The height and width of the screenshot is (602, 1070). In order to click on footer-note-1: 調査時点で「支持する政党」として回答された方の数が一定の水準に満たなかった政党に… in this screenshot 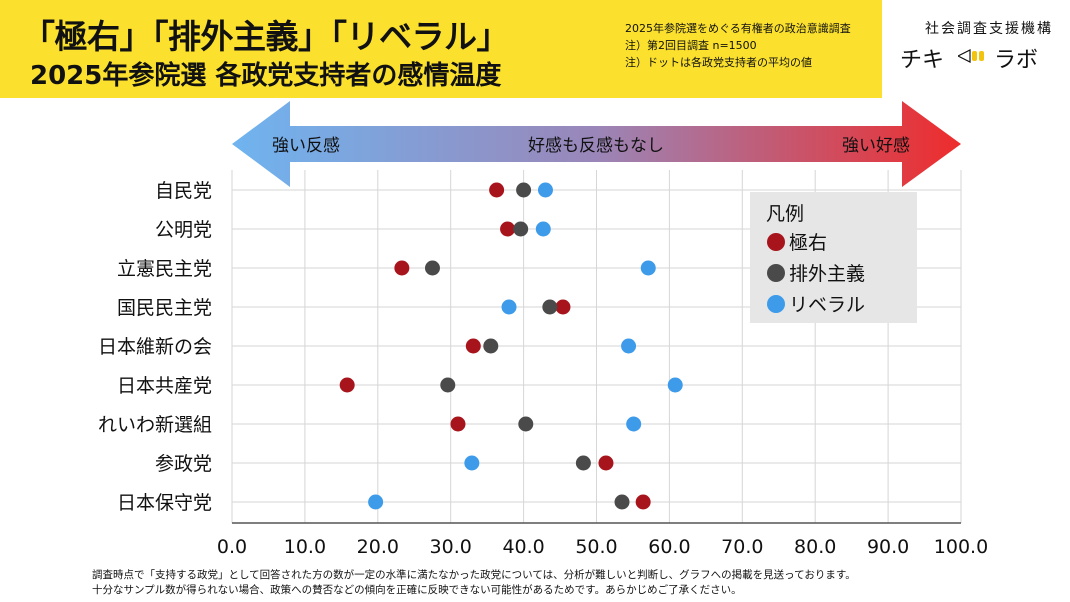, I will do `click(474, 575)`.